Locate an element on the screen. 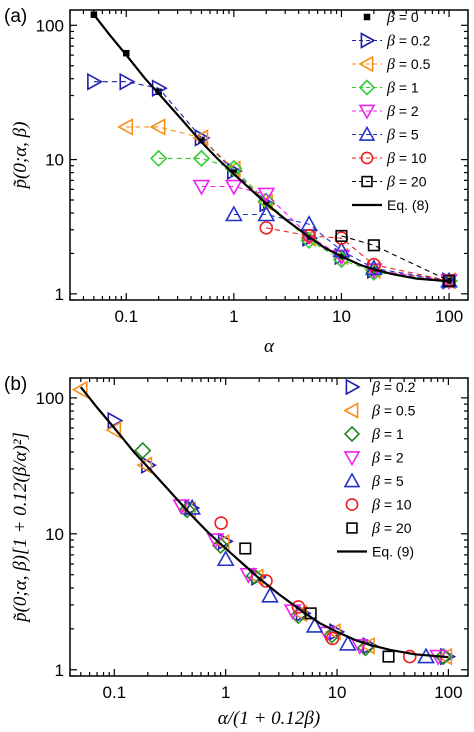 Image resolution: width=474 pixels, height=732 pixels. legend-label: β = 5 is located at coordinates (387, 481).